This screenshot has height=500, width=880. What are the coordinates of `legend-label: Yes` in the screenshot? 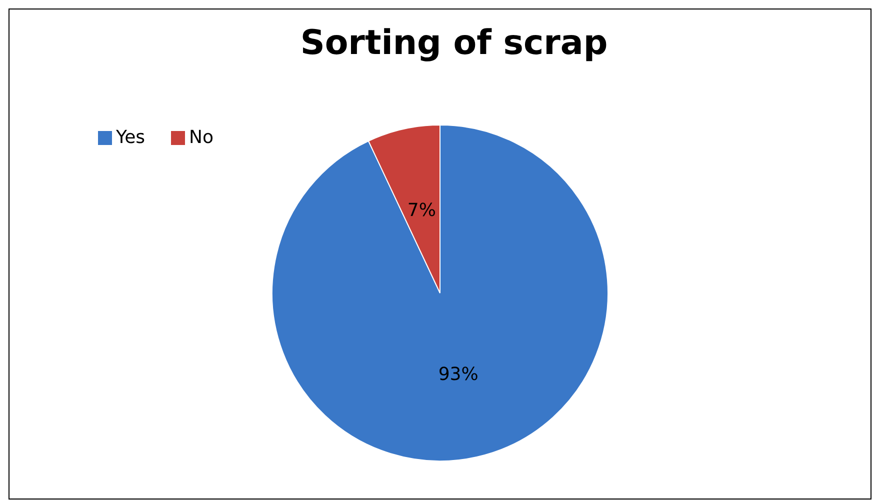 It's located at (130, 137).